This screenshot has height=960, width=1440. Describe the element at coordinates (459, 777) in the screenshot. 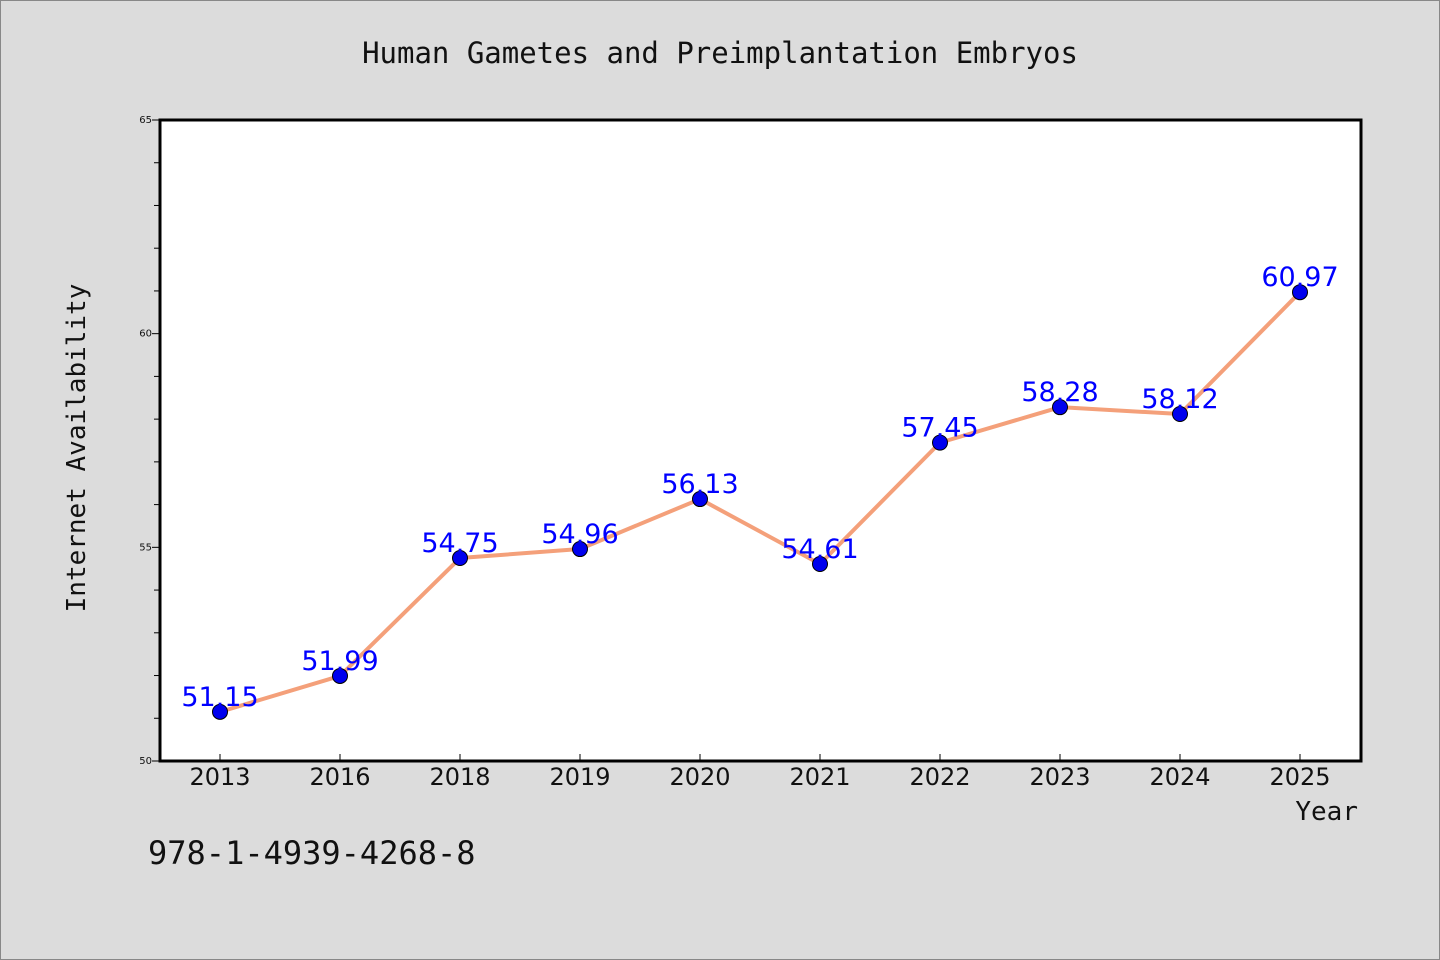

I see `x-tick-label: 2018` at that location.